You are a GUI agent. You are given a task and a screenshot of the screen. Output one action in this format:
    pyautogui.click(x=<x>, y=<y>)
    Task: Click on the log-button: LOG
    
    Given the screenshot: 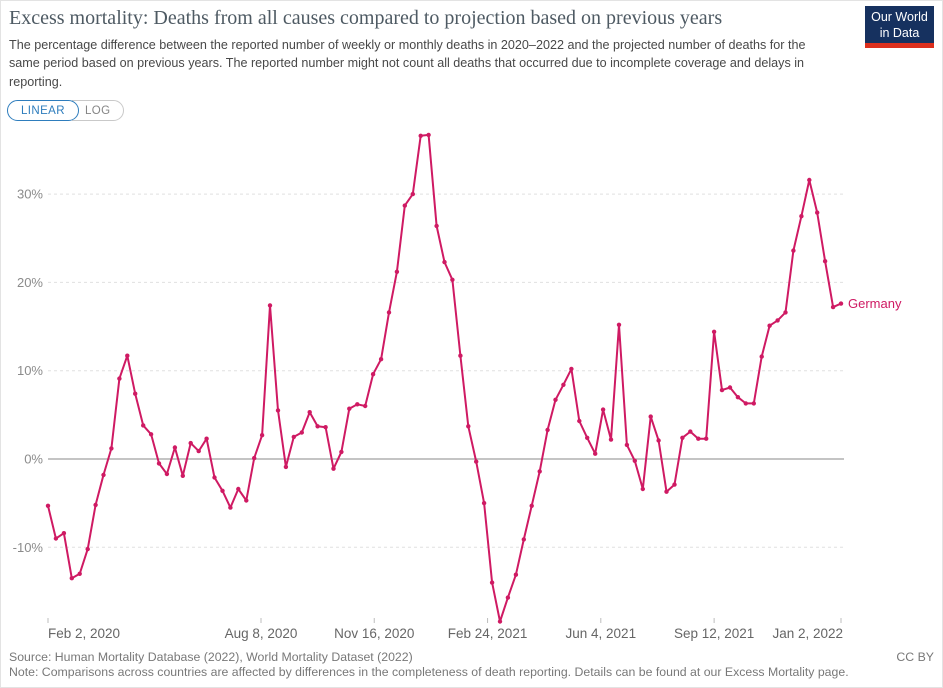 What is the action you would take?
    pyautogui.click(x=98, y=110)
    